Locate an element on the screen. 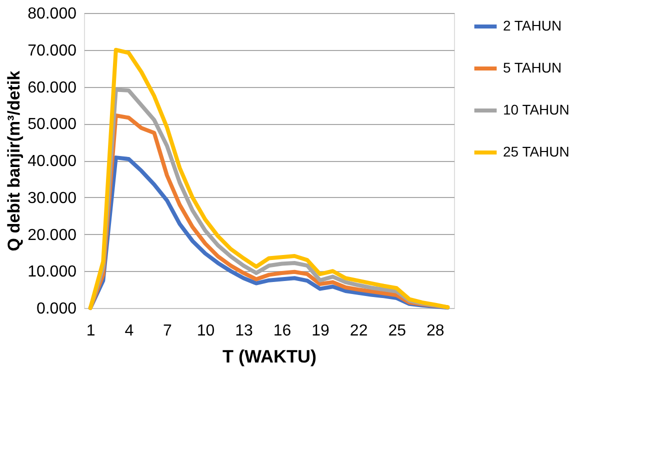 The width and height of the screenshot is (664, 462). y-tick-label: 20.000 is located at coordinates (52, 235).